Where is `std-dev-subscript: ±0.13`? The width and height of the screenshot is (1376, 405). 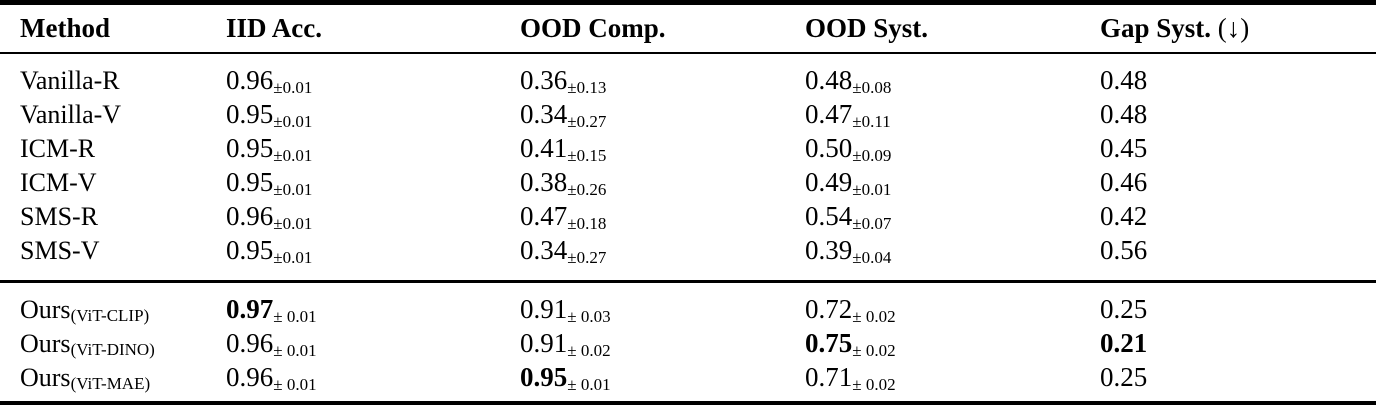
std-dev-subscript: ±0.13 is located at coordinates (587, 87).